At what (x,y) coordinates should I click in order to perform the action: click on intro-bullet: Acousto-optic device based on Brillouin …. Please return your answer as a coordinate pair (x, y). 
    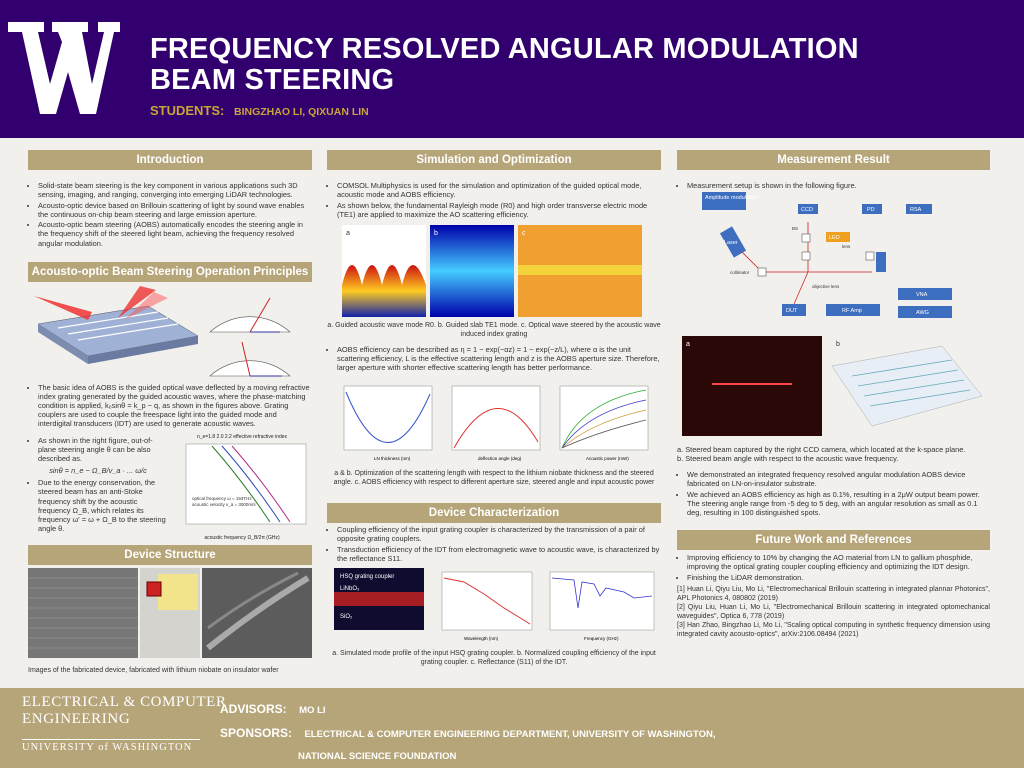
    Looking at the image, I should click on (175, 210).